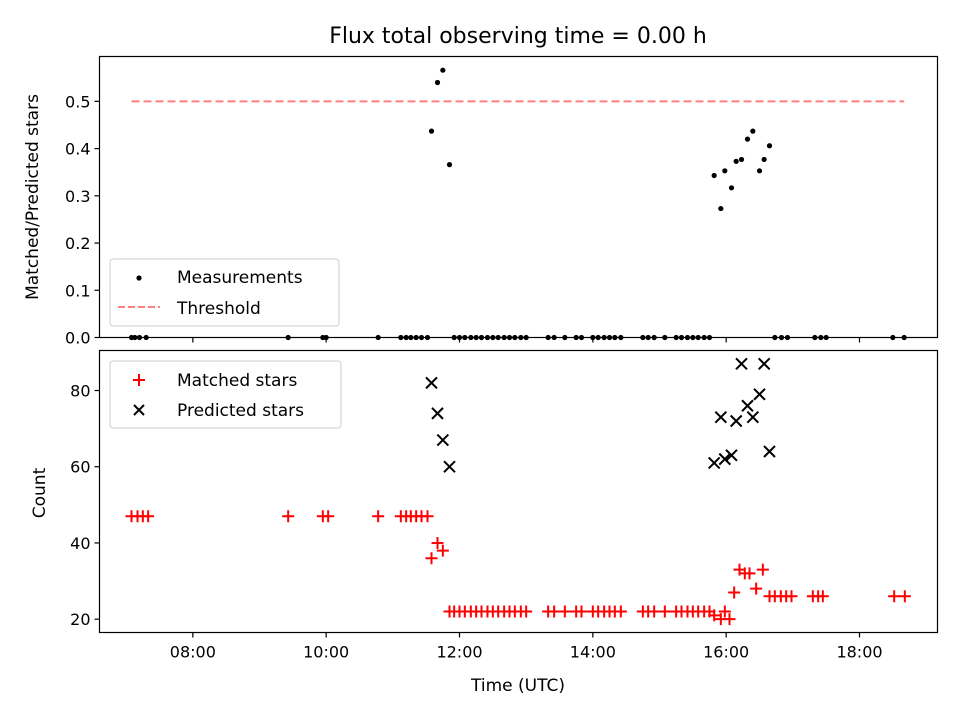 The height and width of the screenshot is (720, 960). What do you see at coordinates (726, 652) in the screenshot?
I see `x-tick-label: 16:00` at bounding box center [726, 652].